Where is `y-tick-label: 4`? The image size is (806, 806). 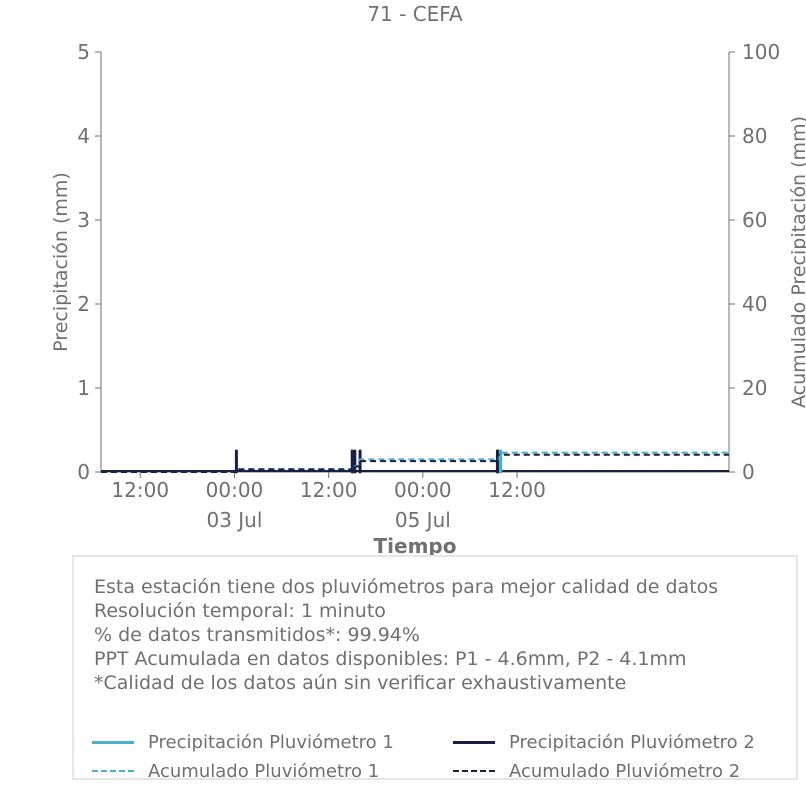 y-tick-label: 4 is located at coordinates (83, 136).